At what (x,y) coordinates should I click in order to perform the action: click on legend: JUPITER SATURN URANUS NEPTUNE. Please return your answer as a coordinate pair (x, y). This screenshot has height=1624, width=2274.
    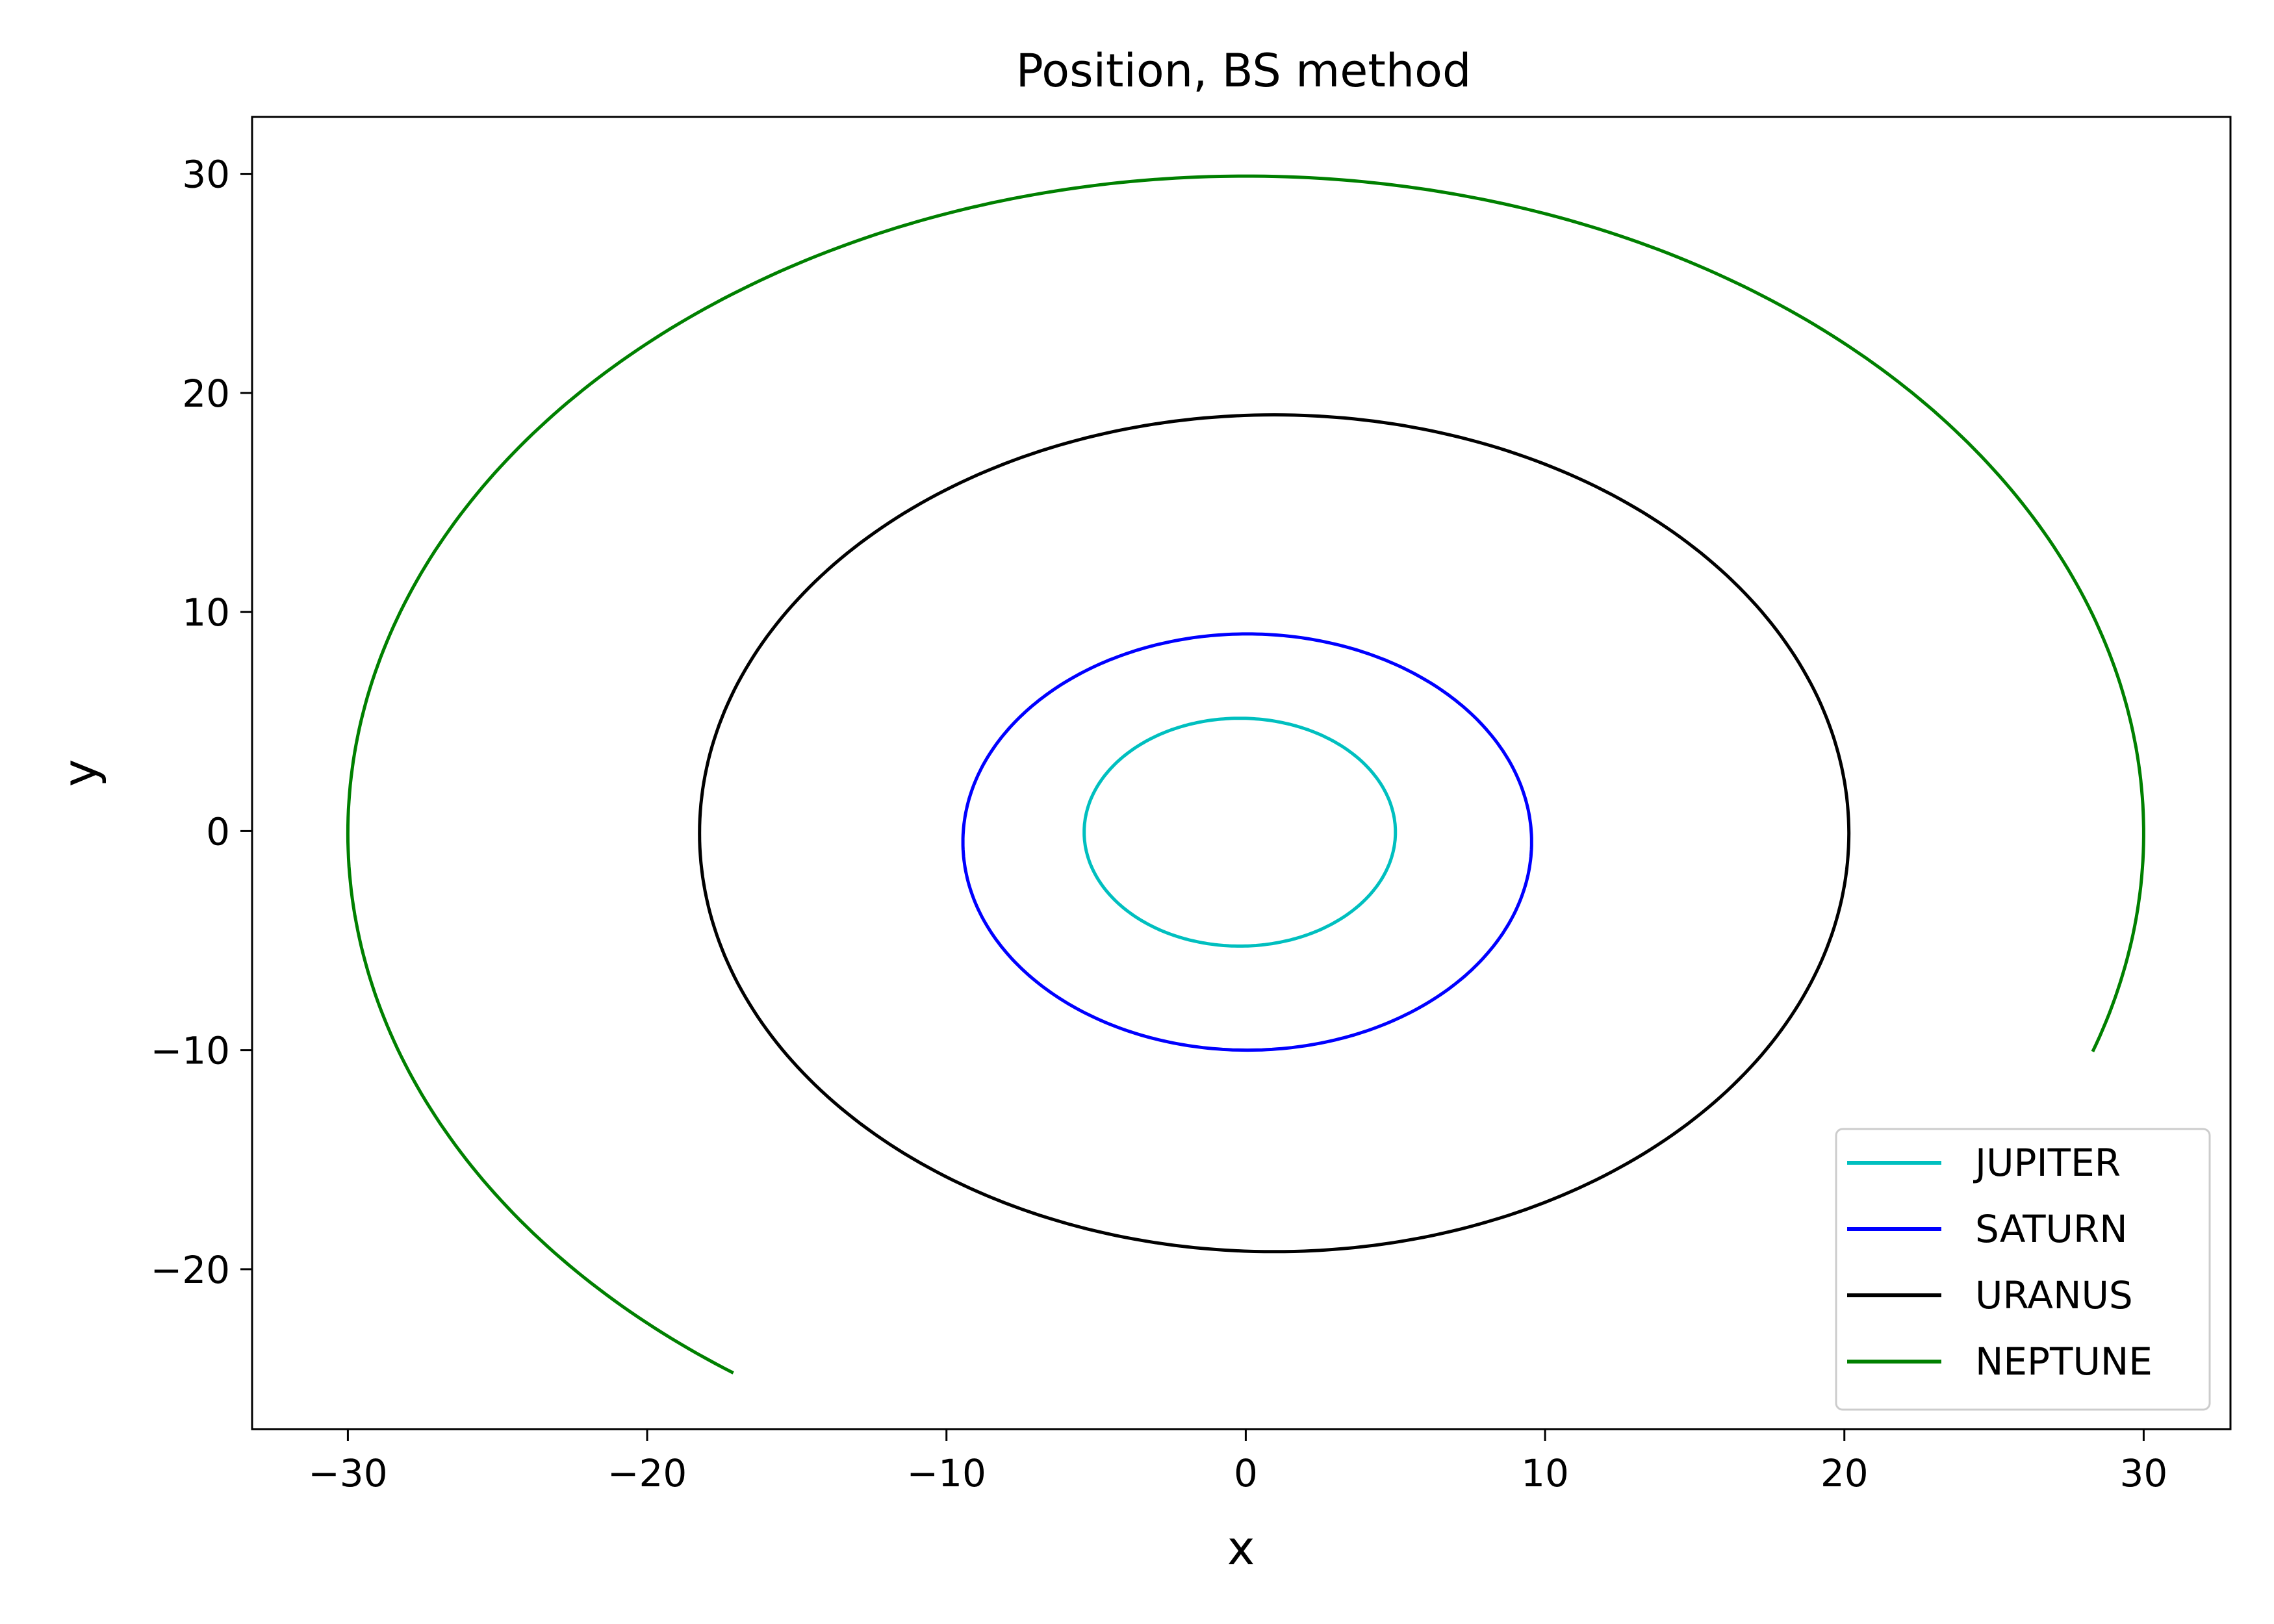
    Looking at the image, I should click on (2023, 1269).